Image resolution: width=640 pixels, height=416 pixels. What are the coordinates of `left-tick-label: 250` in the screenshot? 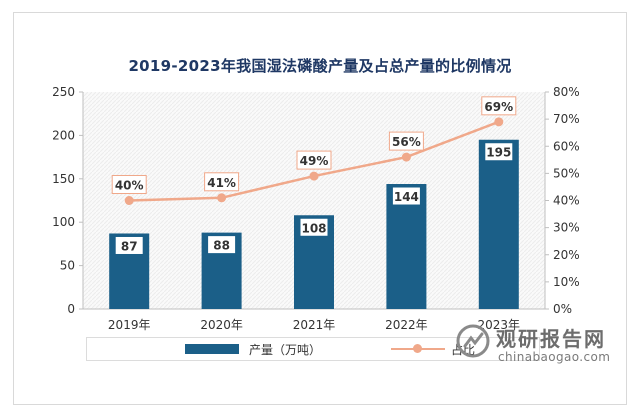 It's located at (63, 92).